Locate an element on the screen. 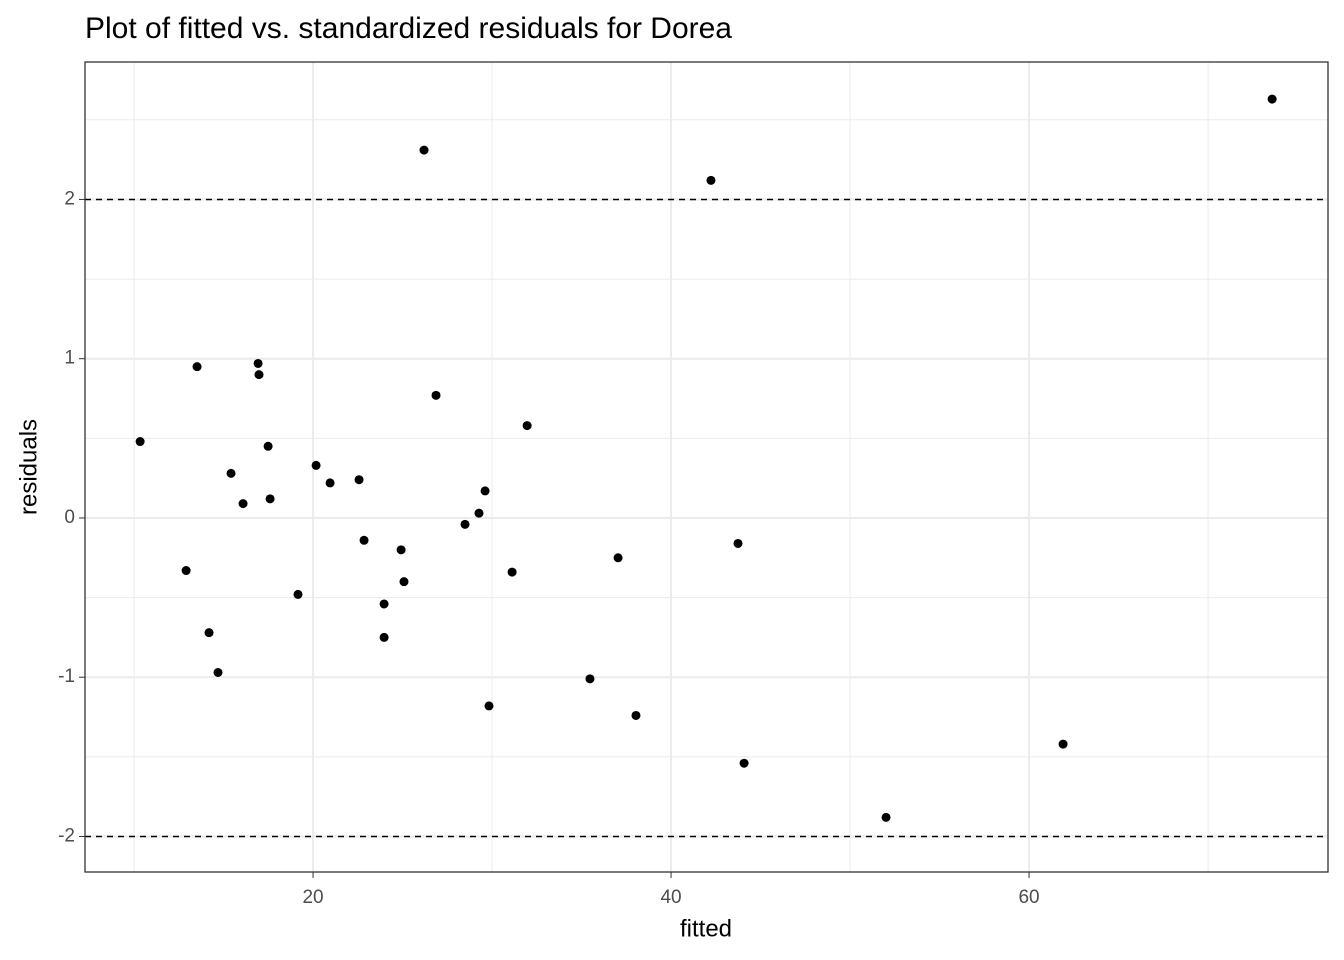 The width and height of the screenshot is (1344, 960). y-tick-label: -1 is located at coordinates (66, 676).